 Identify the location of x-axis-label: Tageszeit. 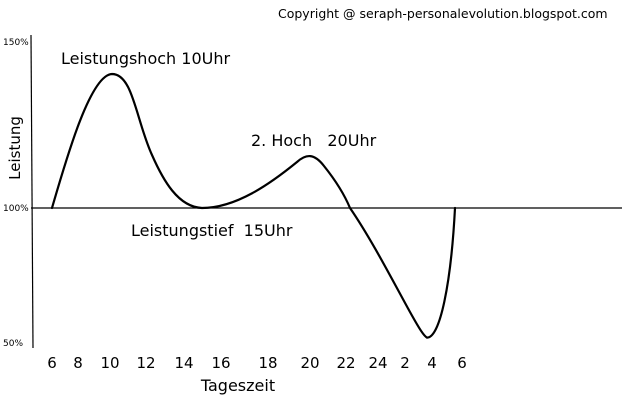
(237, 385).